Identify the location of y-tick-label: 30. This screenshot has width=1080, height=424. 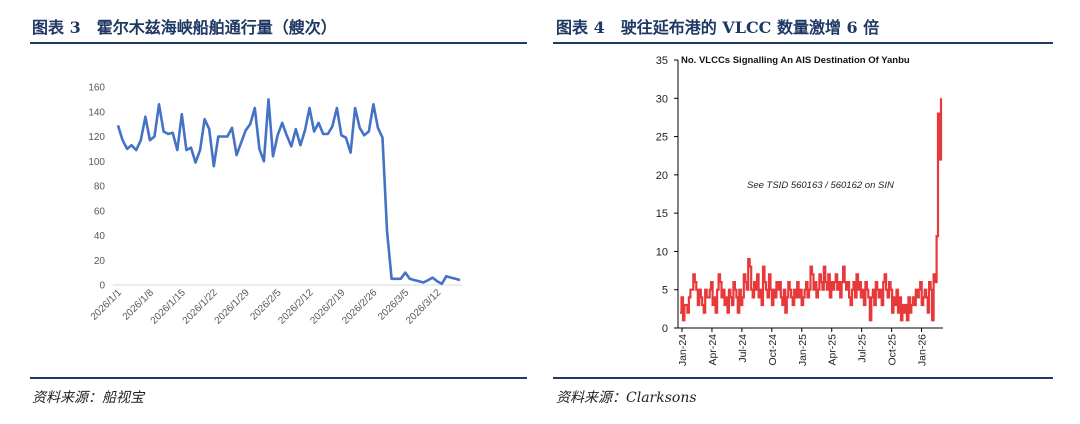
(662, 99).